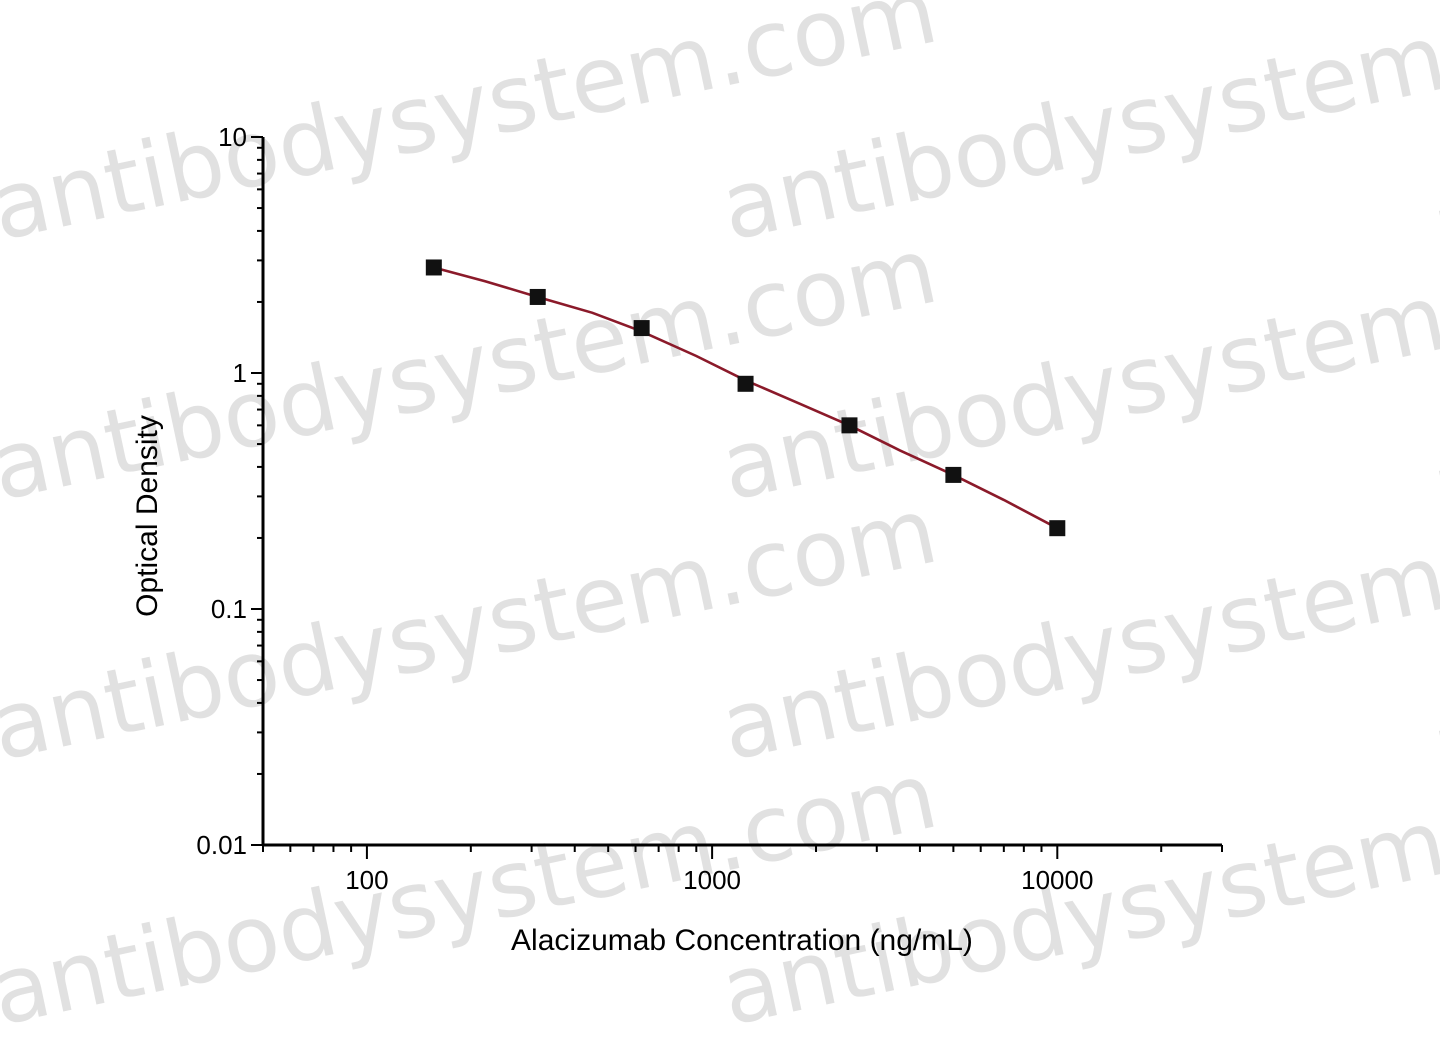 The width and height of the screenshot is (1440, 1046). I want to click on data-layer, so click(745, 398).